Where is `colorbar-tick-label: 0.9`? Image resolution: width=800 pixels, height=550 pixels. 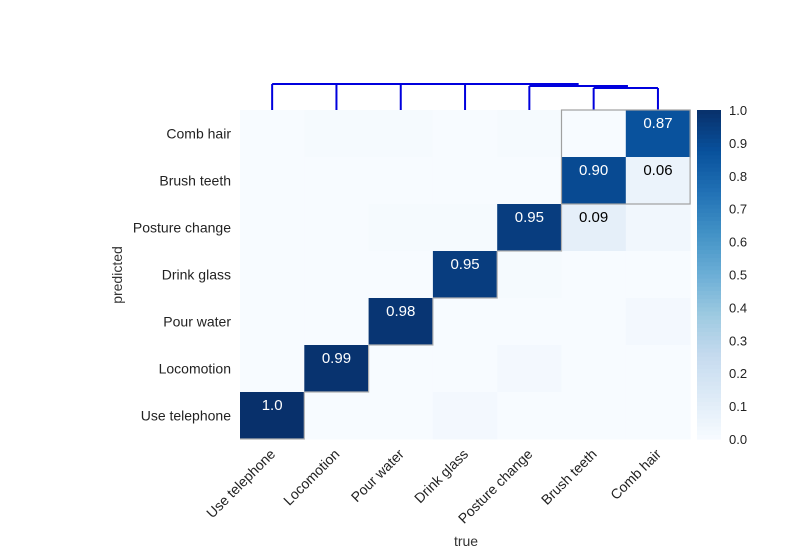 colorbar-tick-label: 0.9 is located at coordinates (738, 143).